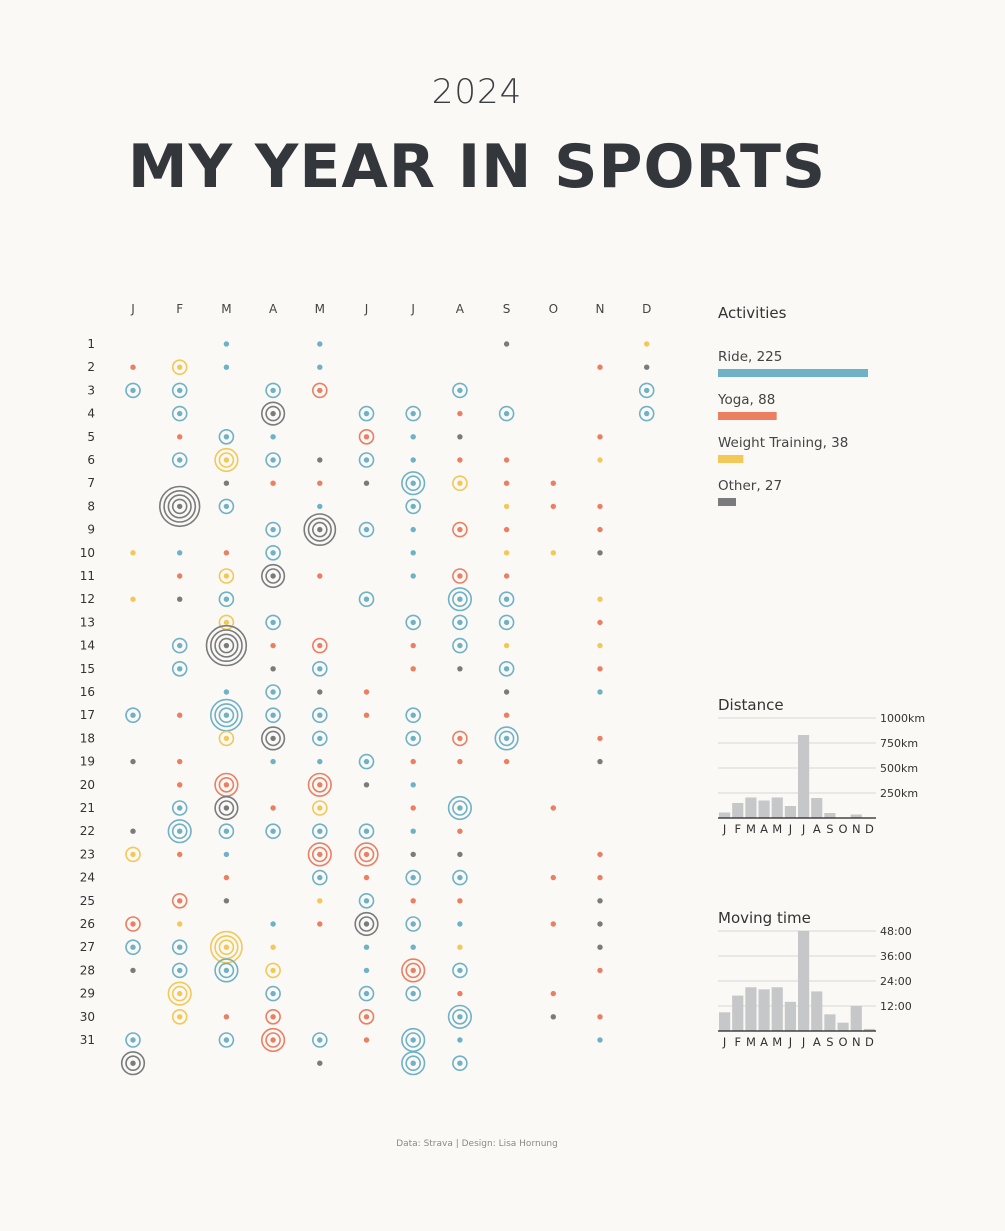 This screenshot has width=1005, height=1231. Describe the element at coordinates (793, 373) in the screenshot. I see `activity-bar` at that location.